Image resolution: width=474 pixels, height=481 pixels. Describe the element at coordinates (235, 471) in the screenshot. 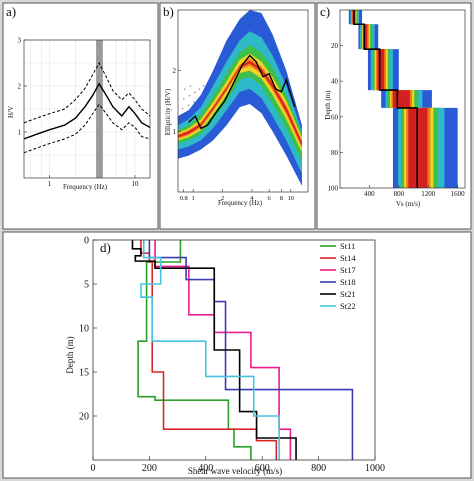

I see `panel-d-xlabel: Shear wave velocity (m/s)` at that location.